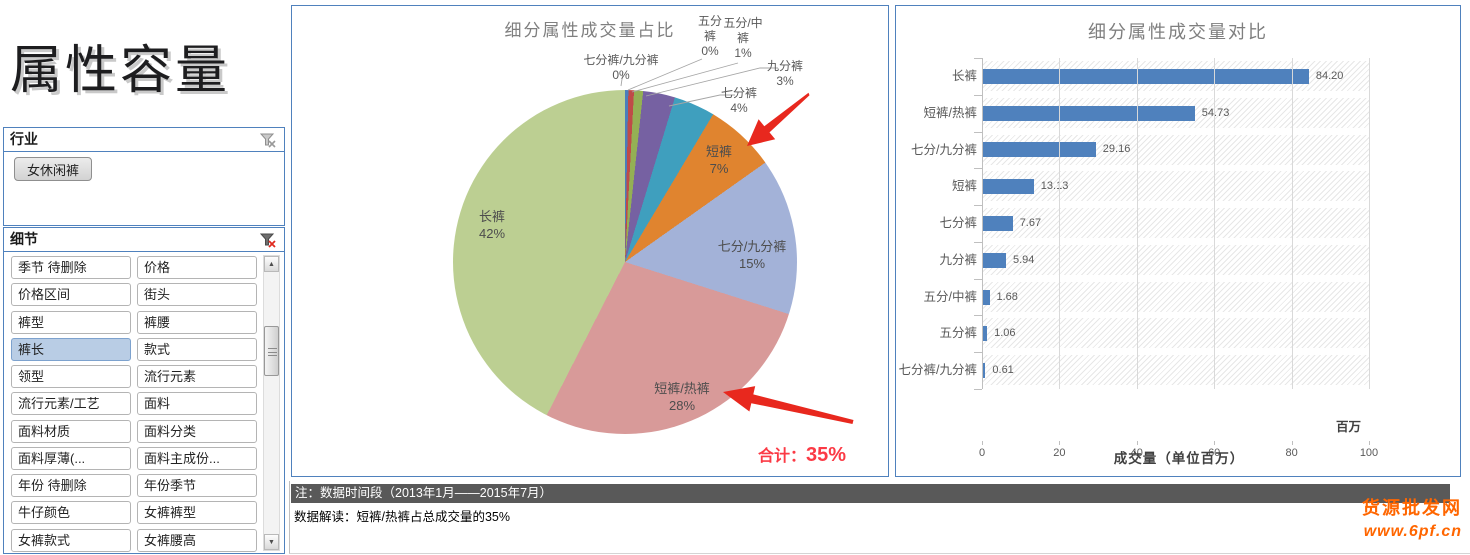 The height and width of the screenshot is (555, 1470). What do you see at coordinates (710, 36) in the screenshot?
I see `pie-label-callout: 五分裤 0%` at bounding box center [710, 36].